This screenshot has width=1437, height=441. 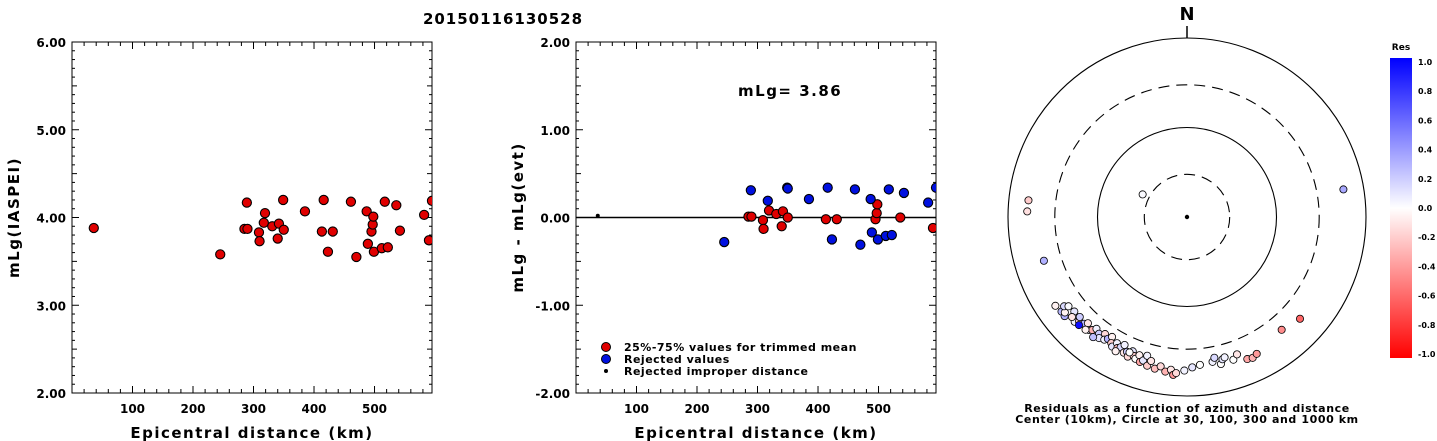 I want to click on colorbar, so click(x=1401, y=208).